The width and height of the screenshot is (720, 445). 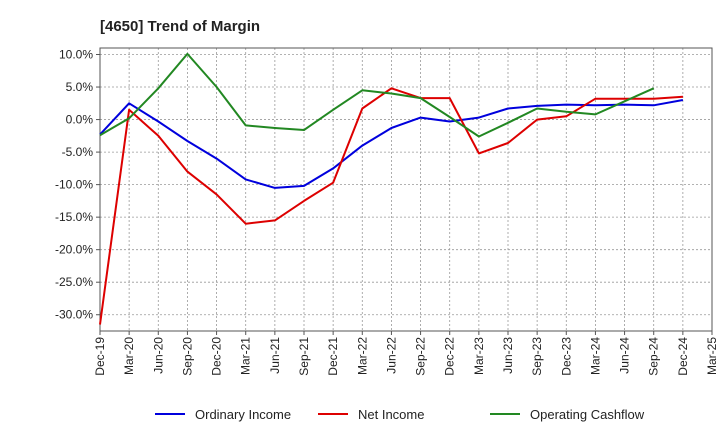 What do you see at coordinates (78, 152) in the screenshot?
I see `y-tick-label: -5.0%` at bounding box center [78, 152].